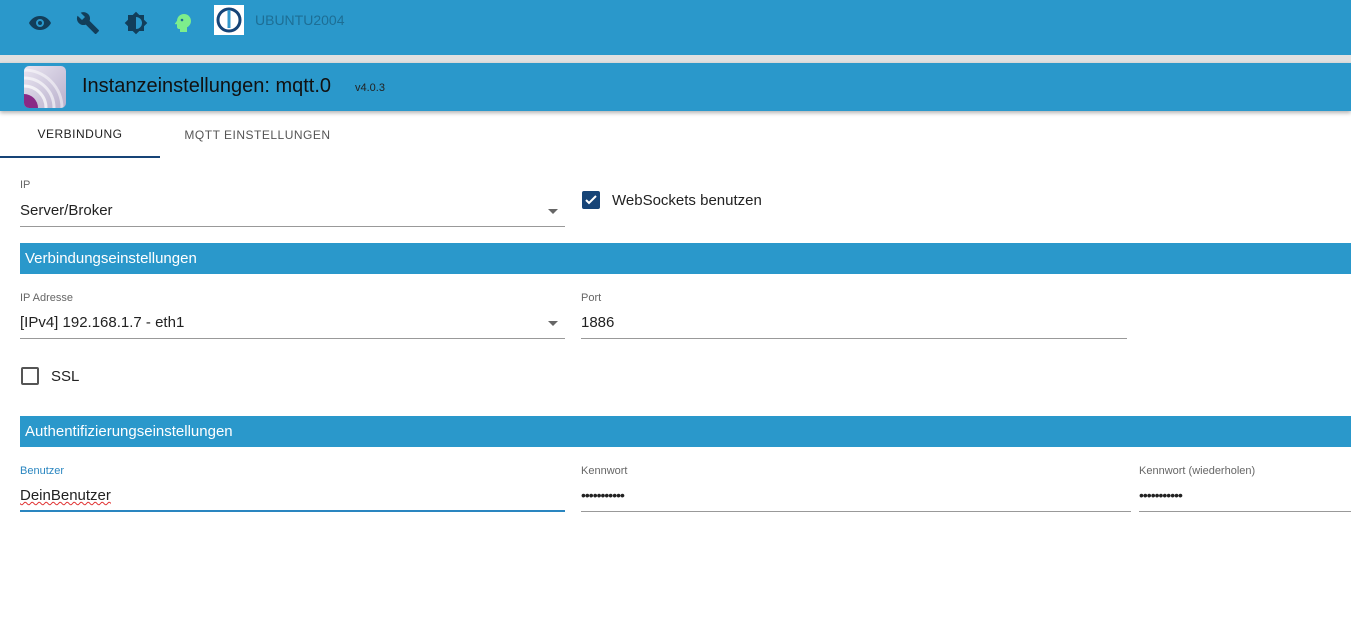 Image resolution: width=1351 pixels, height=629 pixels. What do you see at coordinates (207, 86) in the screenshot?
I see `page-title: Instanzeinstellungen: mqtt.0` at bounding box center [207, 86].